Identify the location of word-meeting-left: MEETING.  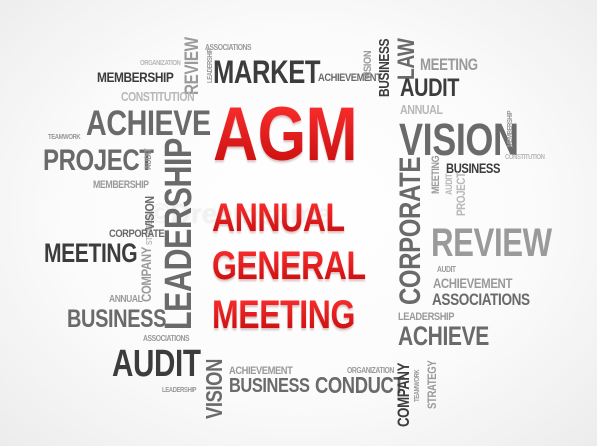
(91, 253).